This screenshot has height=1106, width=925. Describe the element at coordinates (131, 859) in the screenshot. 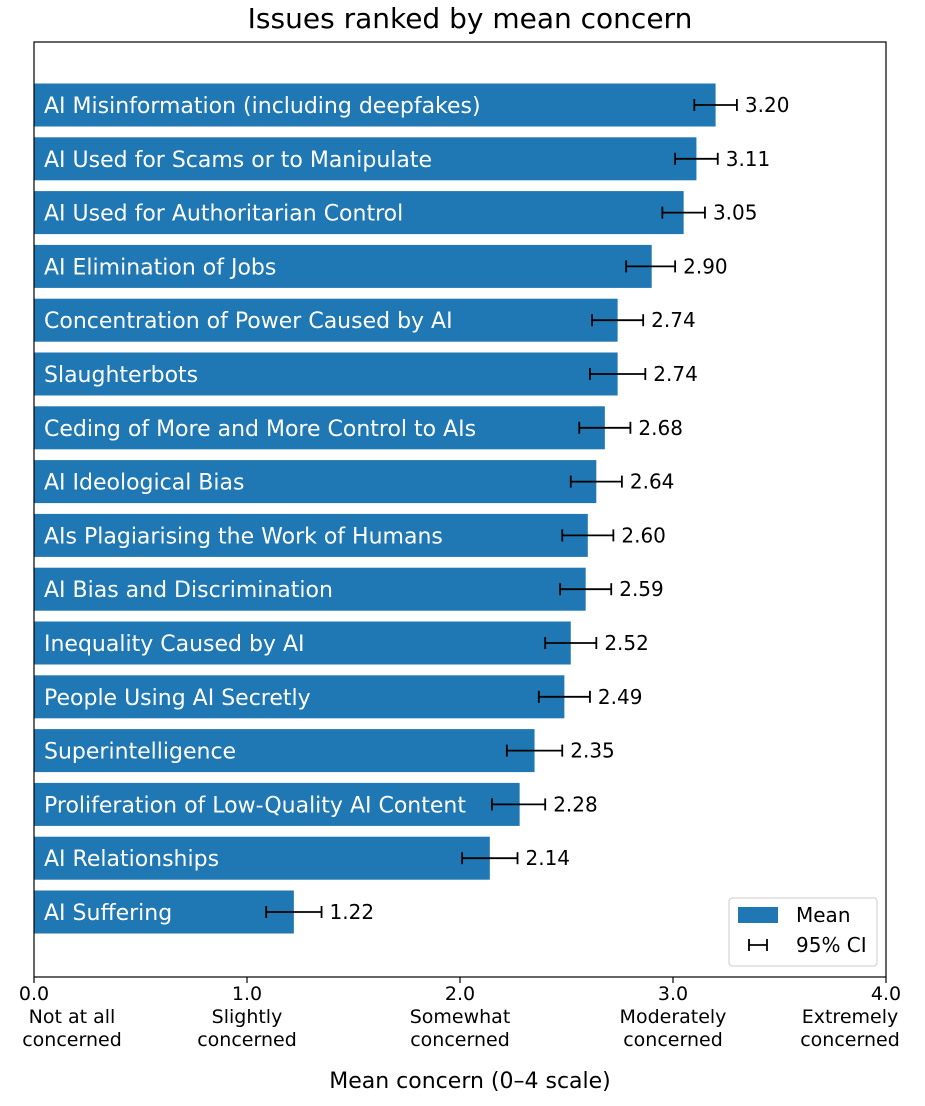

I see `bar-category-label: AI Relationships` at that location.